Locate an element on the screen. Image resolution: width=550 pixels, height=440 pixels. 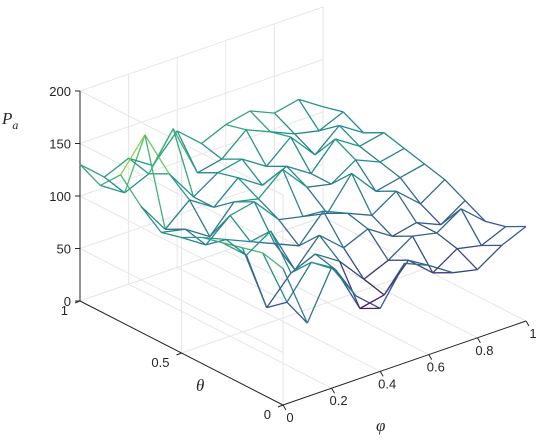
x-tick-label: 0.4 is located at coordinates (387, 383).